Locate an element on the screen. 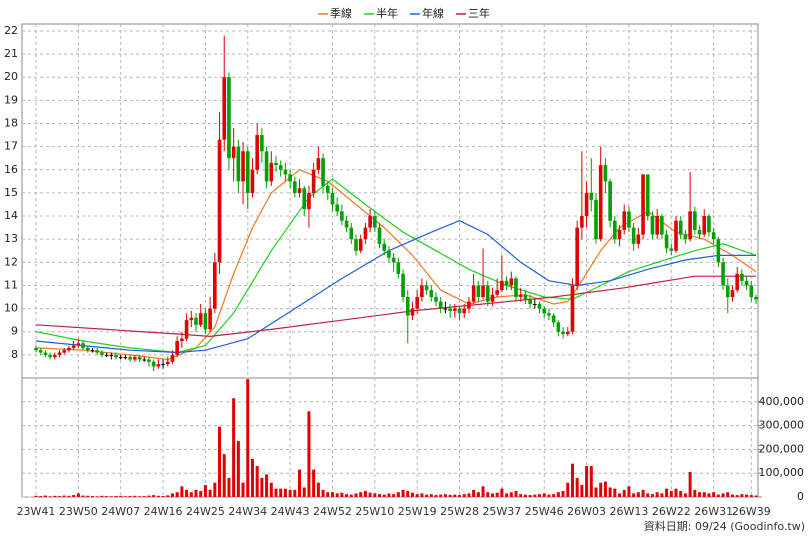 This screenshot has height=540, width=808. legend-label: 半年 is located at coordinates (387, 13).